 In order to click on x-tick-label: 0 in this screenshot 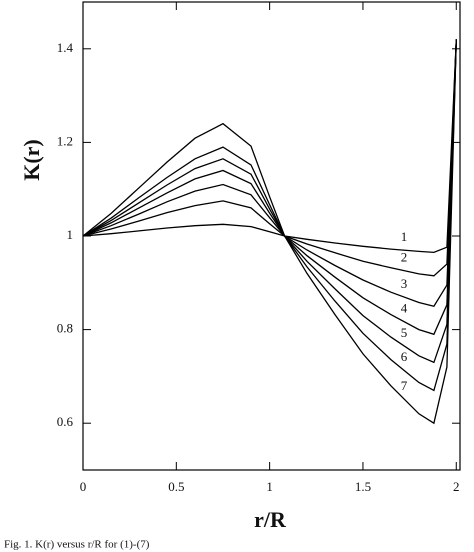, I will do `click(83, 486)`.